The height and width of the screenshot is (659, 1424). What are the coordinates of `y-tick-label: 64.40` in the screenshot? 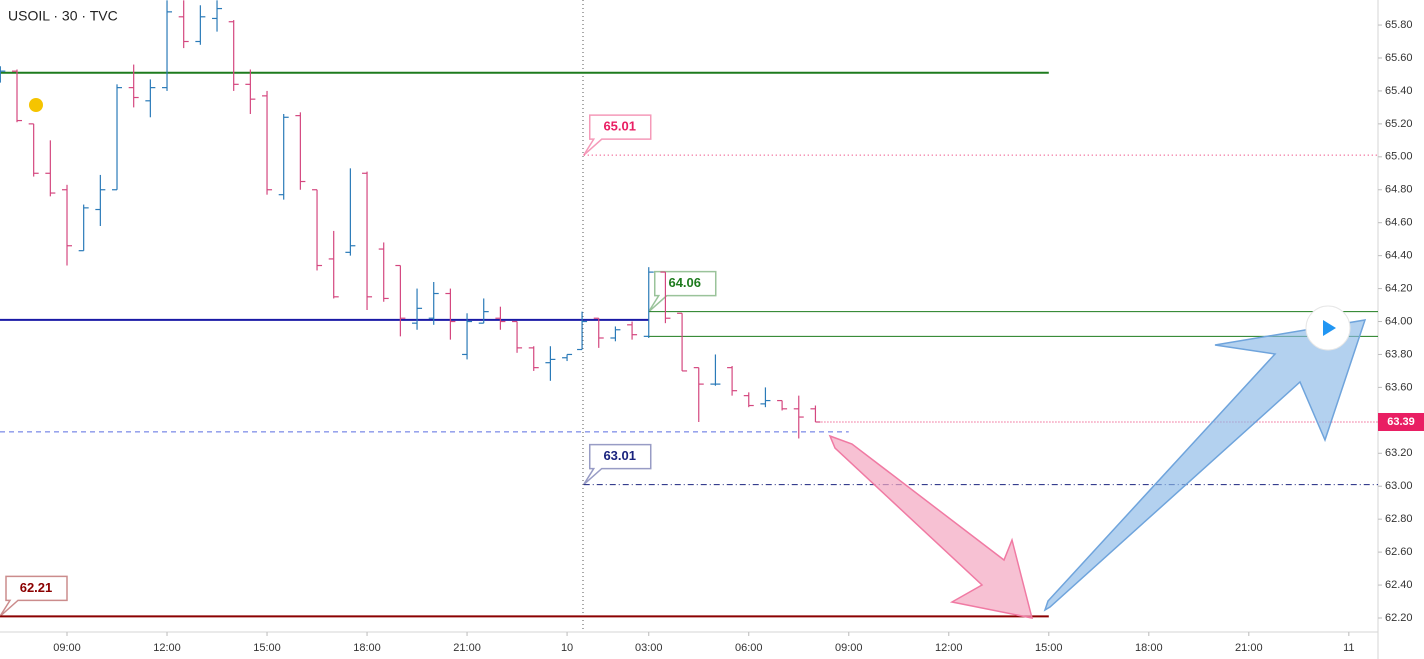 It's located at (1399, 256).